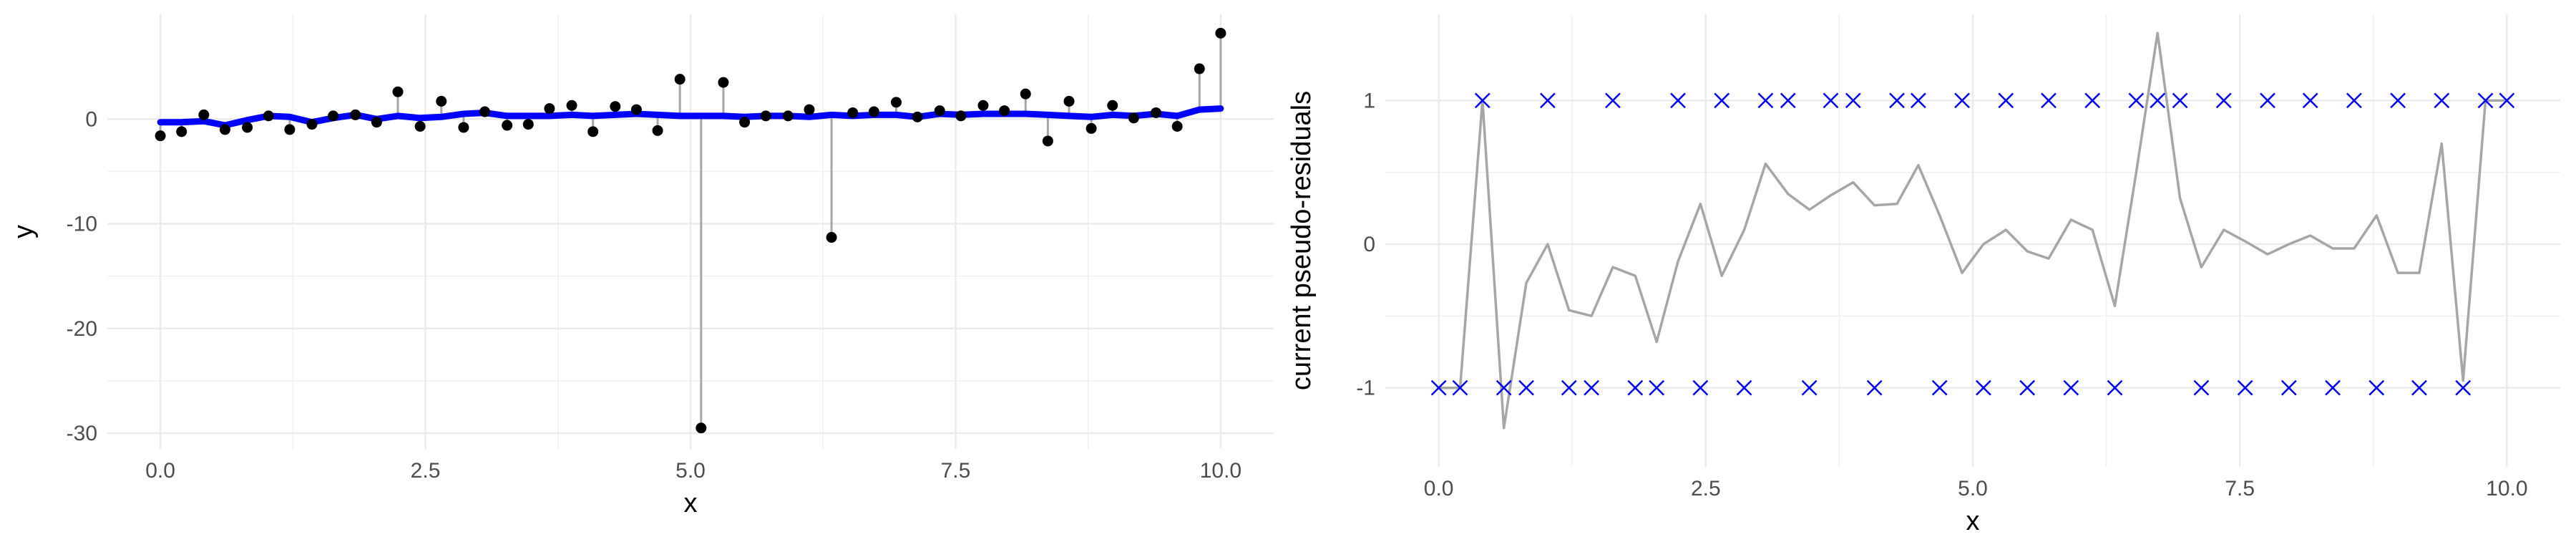  Describe the element at coordinates (91, 119) in the screenshot. I see `y-tick-label: 0` at that location.